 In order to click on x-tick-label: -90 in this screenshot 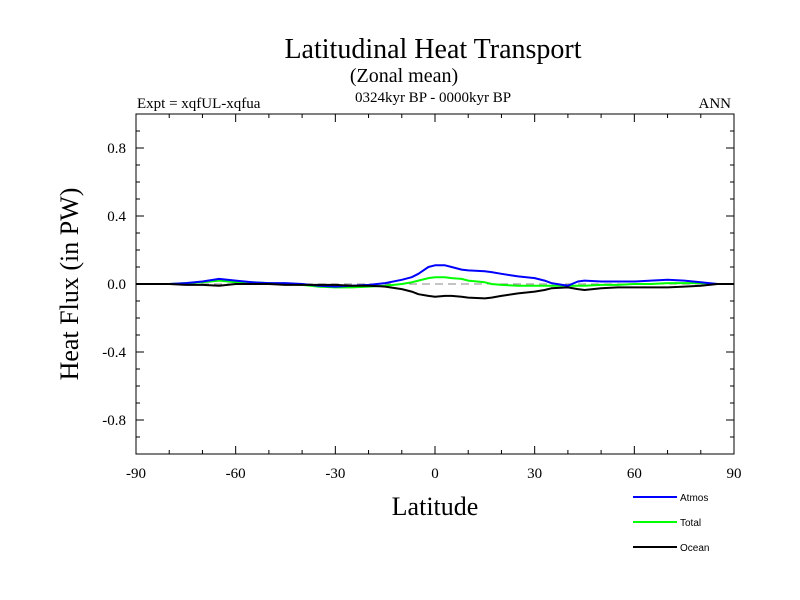, I will do `click(136, 474)`.